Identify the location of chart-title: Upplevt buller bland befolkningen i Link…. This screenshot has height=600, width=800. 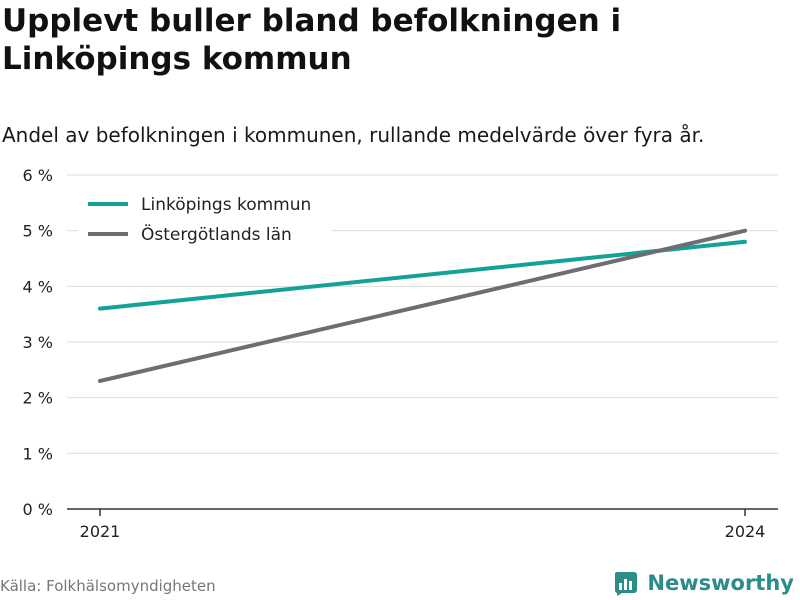
(312, 40).